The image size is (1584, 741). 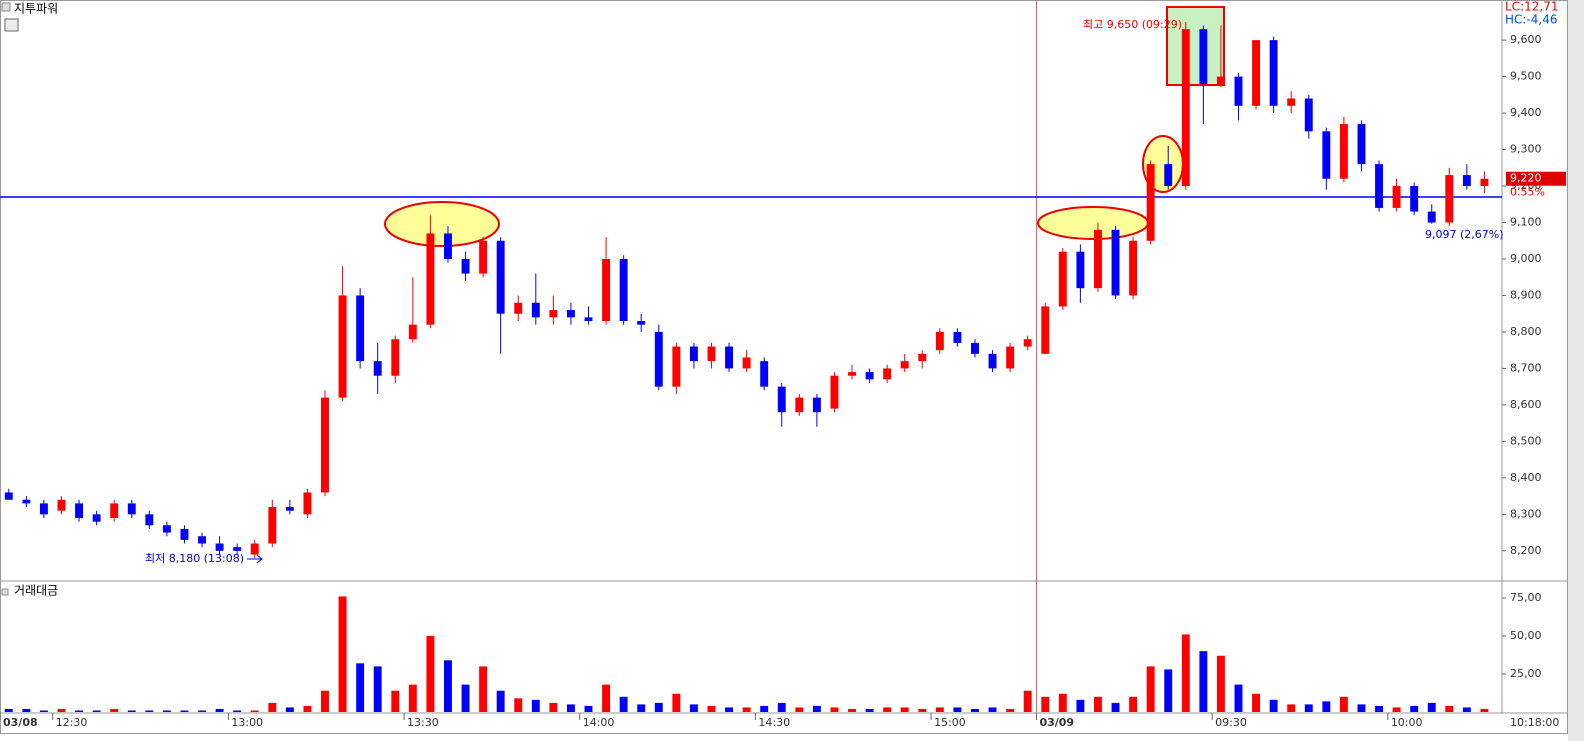 I want to click on lc-label: LC:12,71, so click(x=1531, y=7).